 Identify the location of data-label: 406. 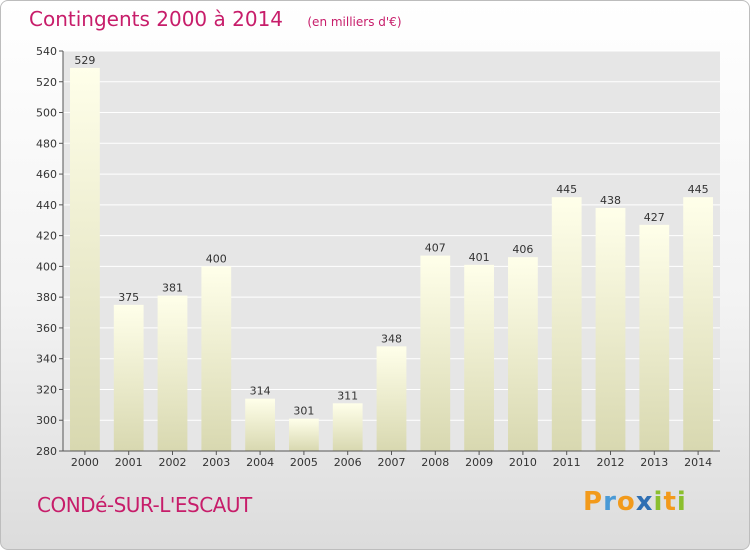
(522, 249).